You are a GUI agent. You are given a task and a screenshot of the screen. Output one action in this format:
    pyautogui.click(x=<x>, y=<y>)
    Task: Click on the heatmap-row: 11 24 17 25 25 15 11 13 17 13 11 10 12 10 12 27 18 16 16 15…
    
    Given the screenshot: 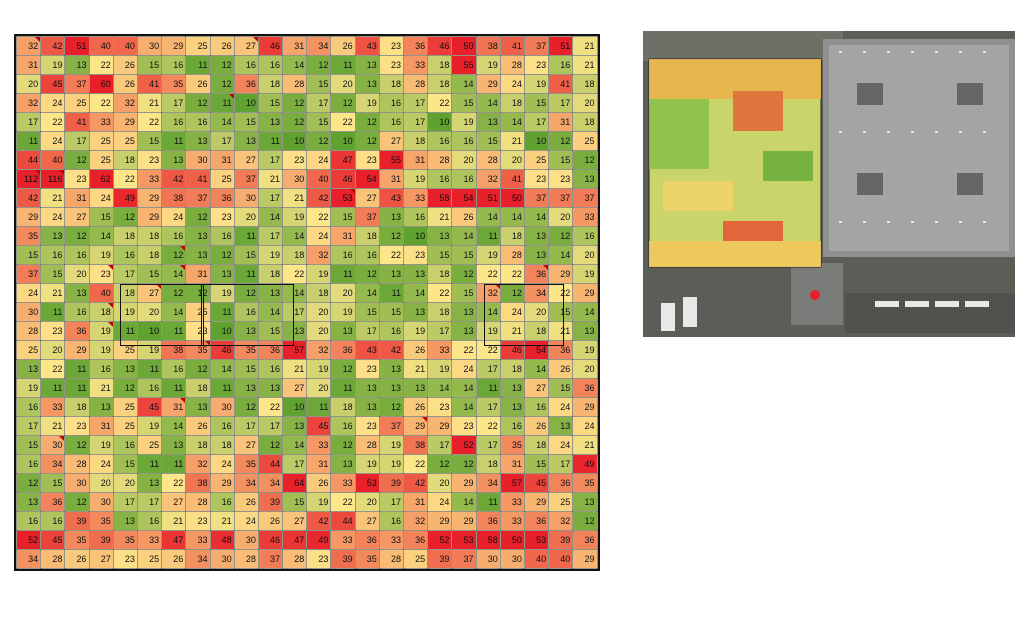 What is the action you would take?
    pyautogui.click(x=306, y=141)
    